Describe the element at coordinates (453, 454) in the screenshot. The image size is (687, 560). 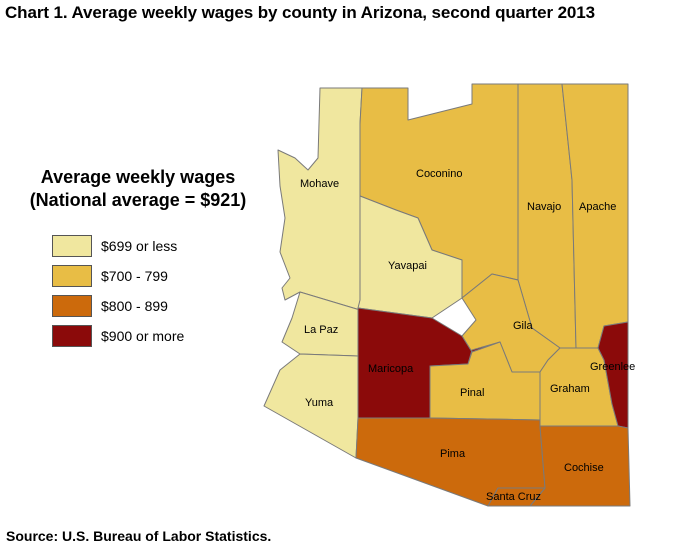
I see `label-pima: Pima` at that location.